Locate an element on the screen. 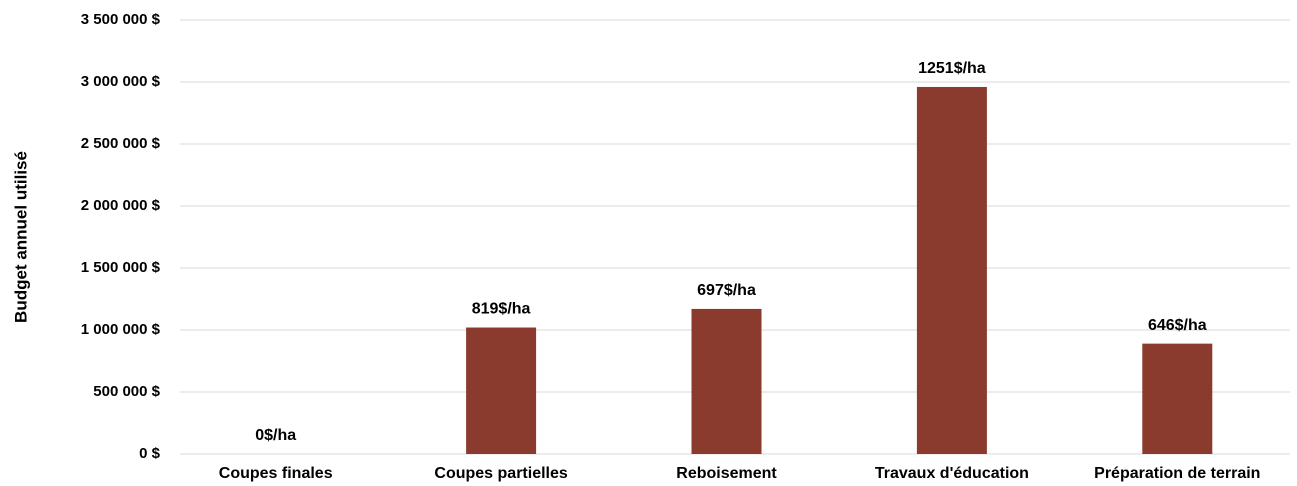 The image size is (1297, 486). x-tick-label: Coupes finales is located at coordinates (276, 473).